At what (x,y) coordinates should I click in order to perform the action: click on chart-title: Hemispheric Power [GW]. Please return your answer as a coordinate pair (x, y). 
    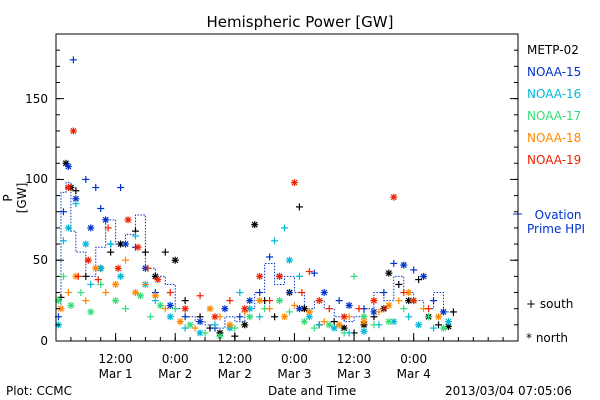
    Looking at the image, I should click on (300, 22).